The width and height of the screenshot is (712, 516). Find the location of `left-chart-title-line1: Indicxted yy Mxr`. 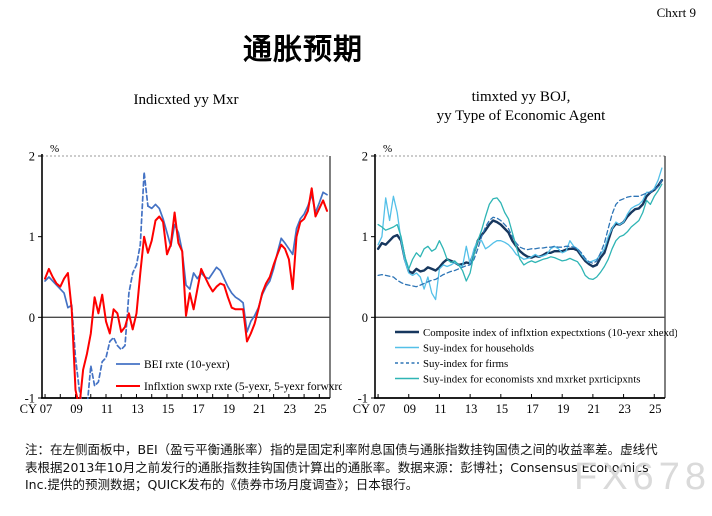

left-chart-title-line1: Indicxted yy Mxr is located at coordinates (186, 100).